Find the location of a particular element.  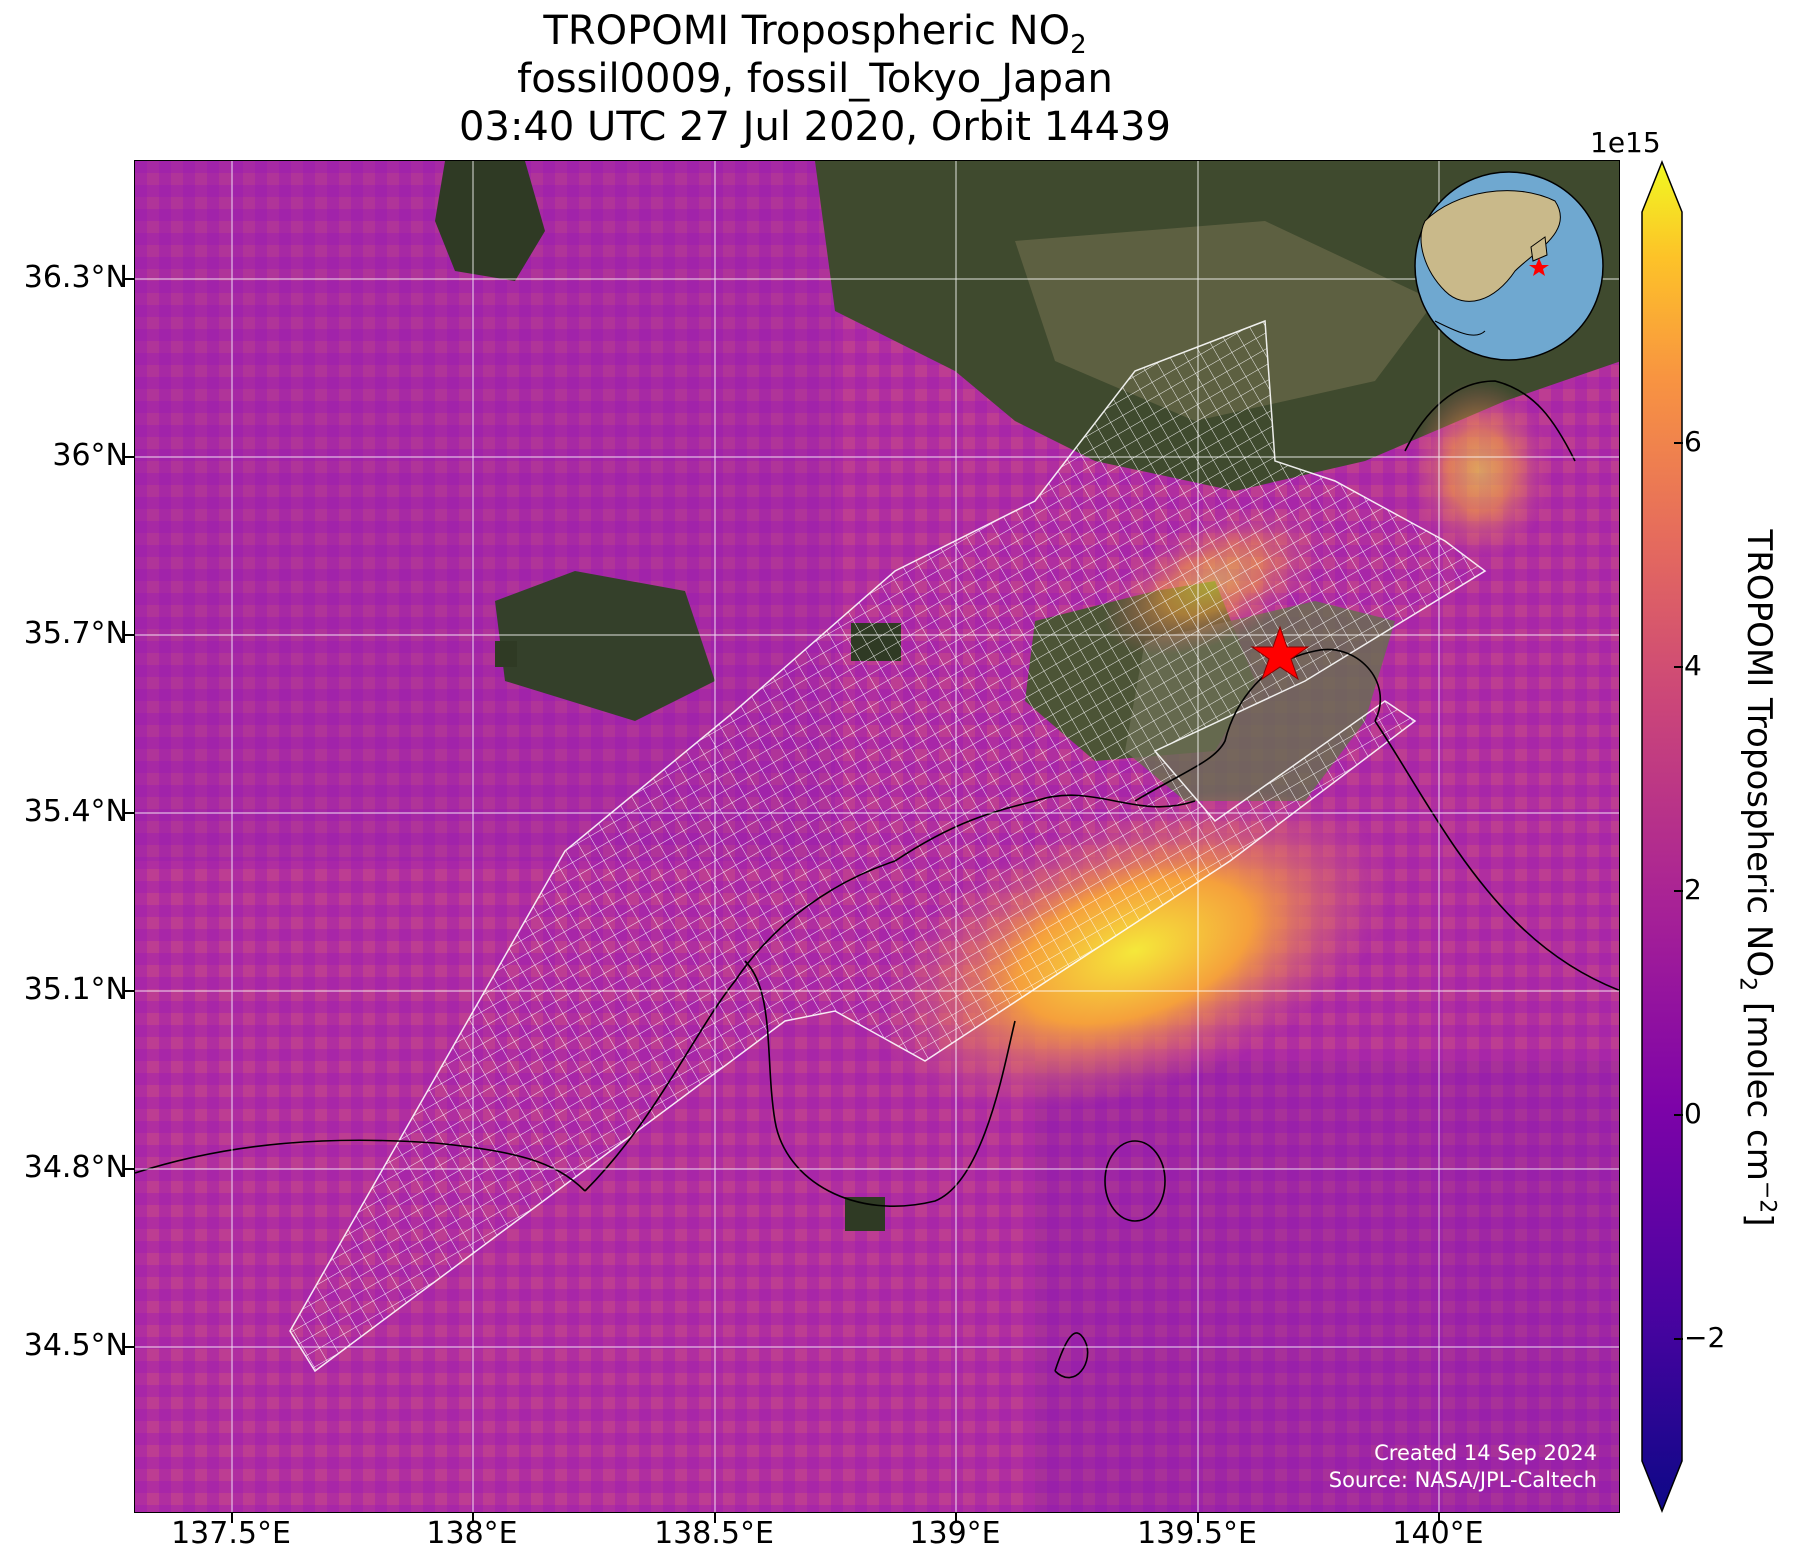

lon-tick-138: 138°E is located at coordinates (472, 1533).